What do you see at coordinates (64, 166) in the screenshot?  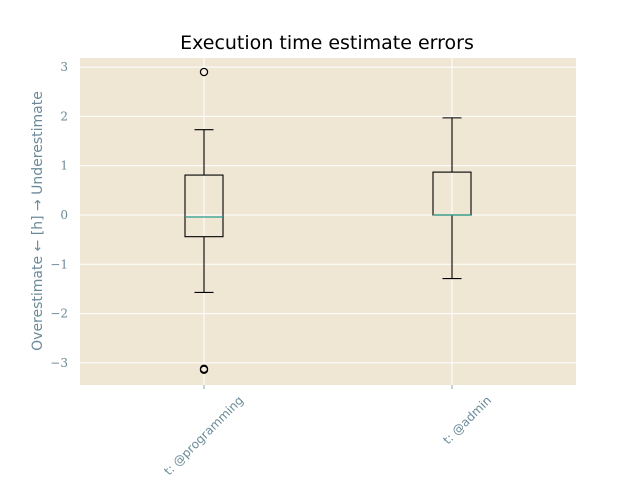 I see `y-tick-label: 1` at bounding box center [64, 166].